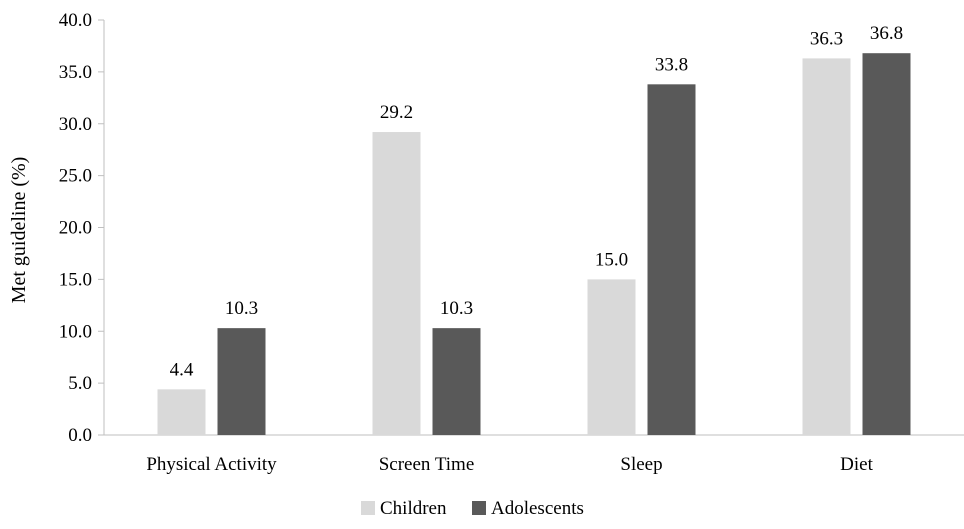 The image size is (964, 529). What do you see at coordinates (181, 412) in the screenshot?
I see `bar-children-physical-activity` at bounding box center [181, 412].